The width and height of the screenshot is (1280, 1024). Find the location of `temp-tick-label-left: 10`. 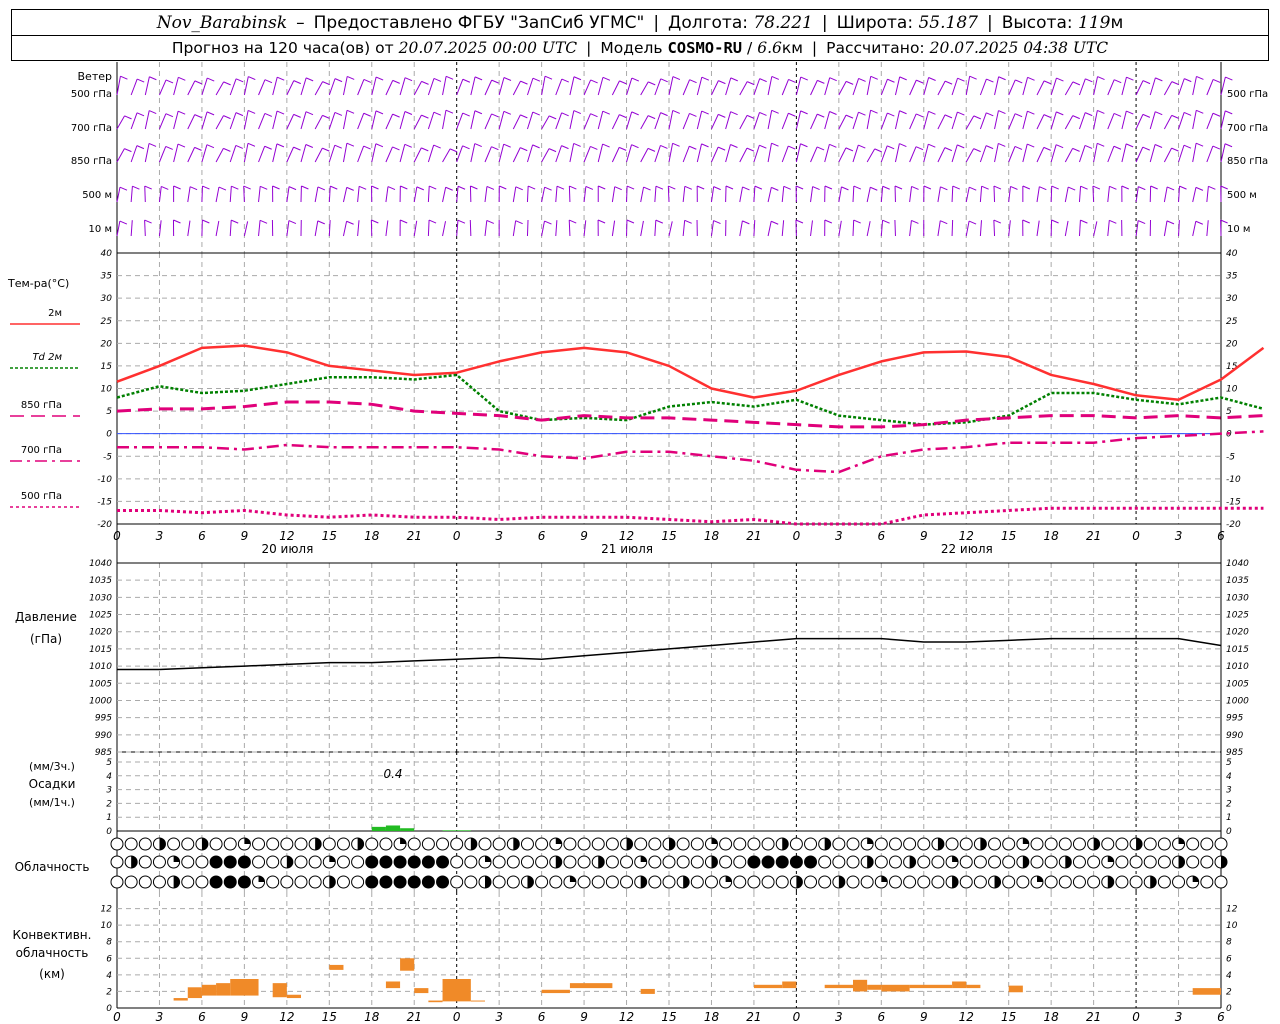

temp-tick-label-left: 10 is located at coordinates (107, 390).